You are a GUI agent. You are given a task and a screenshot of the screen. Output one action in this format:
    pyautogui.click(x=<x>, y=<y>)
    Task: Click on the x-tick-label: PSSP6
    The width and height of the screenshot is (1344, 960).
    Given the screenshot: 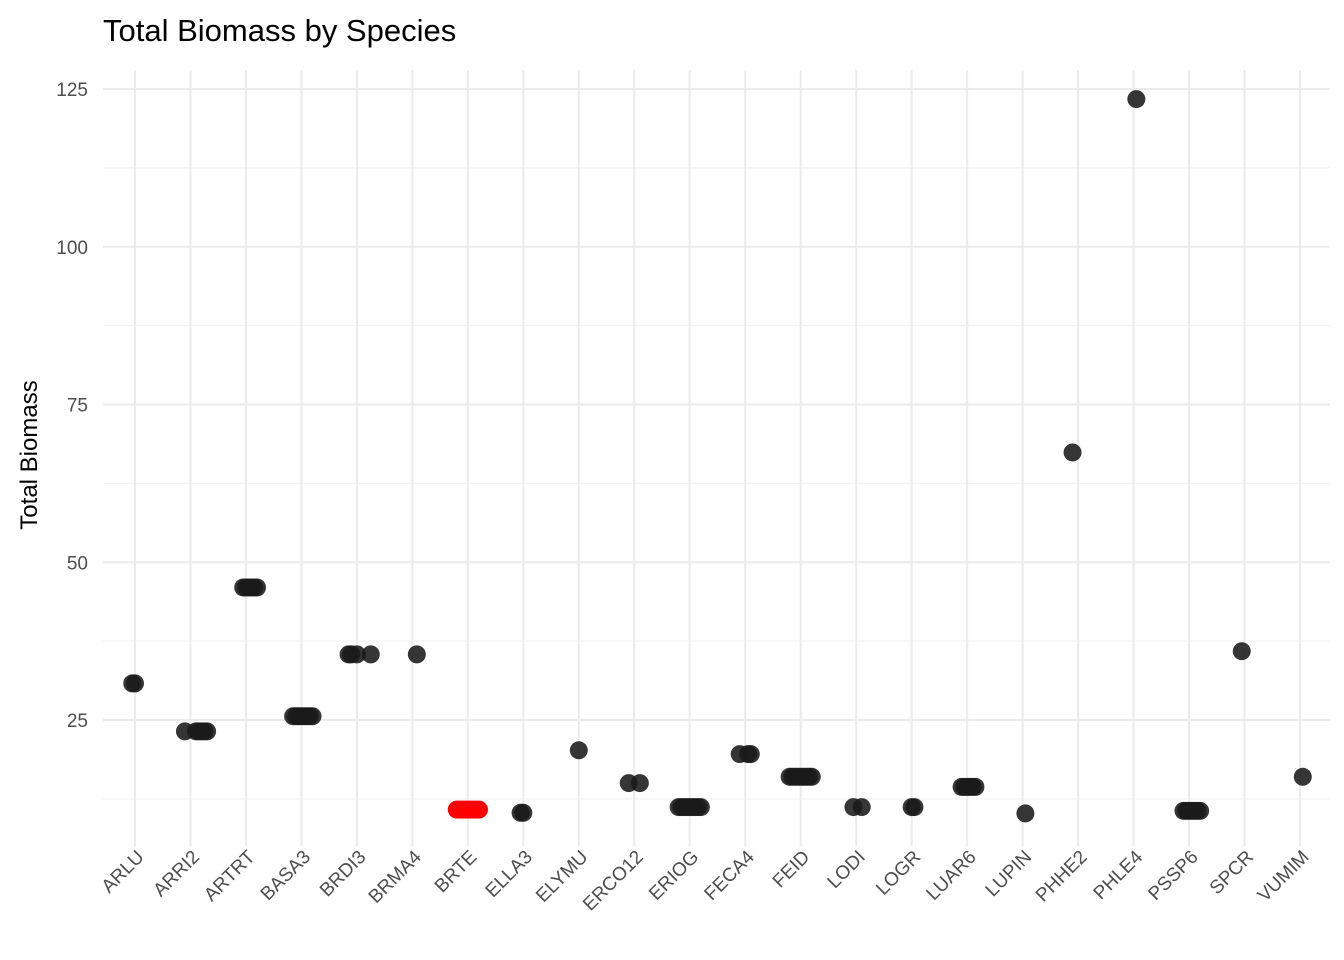 What is the action you would take?
    pyautogui.click(x=1173, y=876)
    